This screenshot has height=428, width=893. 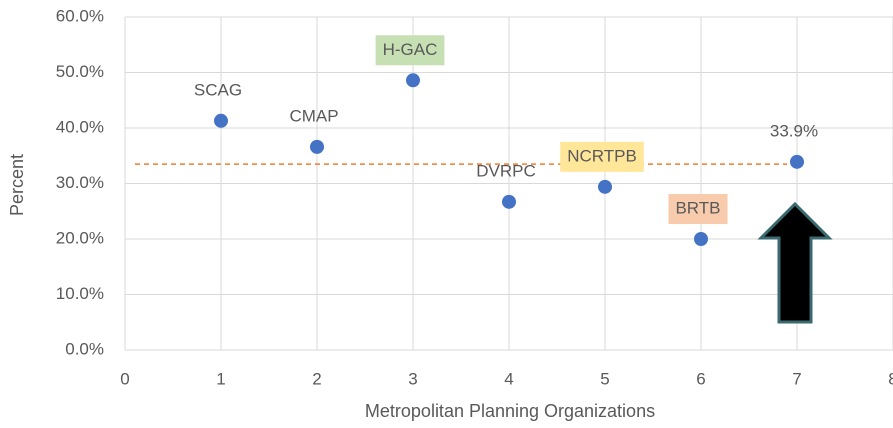 I want to click on x-tick-label: 3, so click(x=412, y=378).